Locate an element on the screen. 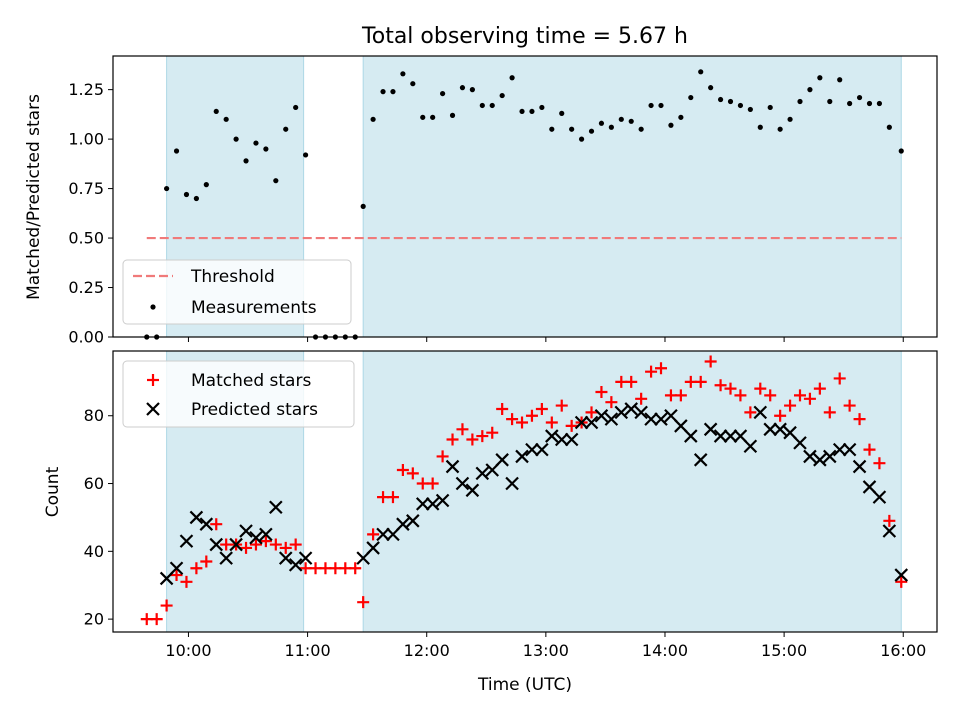 This screenshot has width=960, height=720. y-tick-label: 0.00 is located at coordinates (86, 337).